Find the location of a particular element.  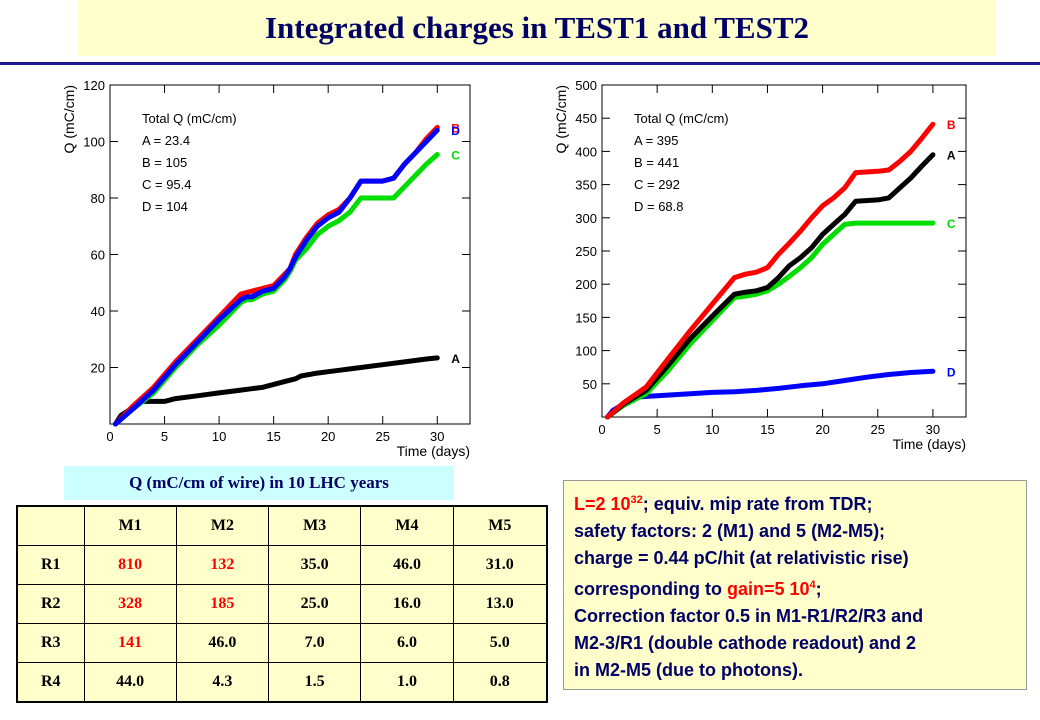

table-cell: 328 is located at coordinates (130, 604).